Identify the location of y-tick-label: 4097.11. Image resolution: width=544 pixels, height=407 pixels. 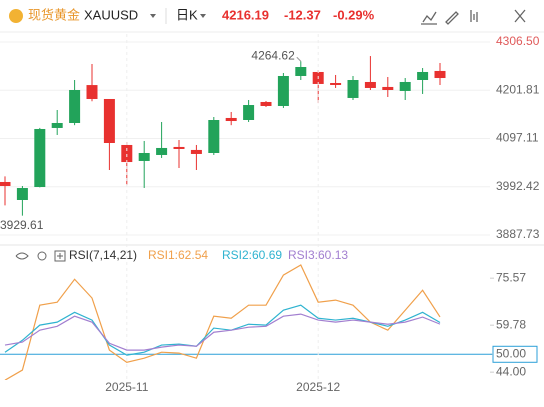
(517, 138).